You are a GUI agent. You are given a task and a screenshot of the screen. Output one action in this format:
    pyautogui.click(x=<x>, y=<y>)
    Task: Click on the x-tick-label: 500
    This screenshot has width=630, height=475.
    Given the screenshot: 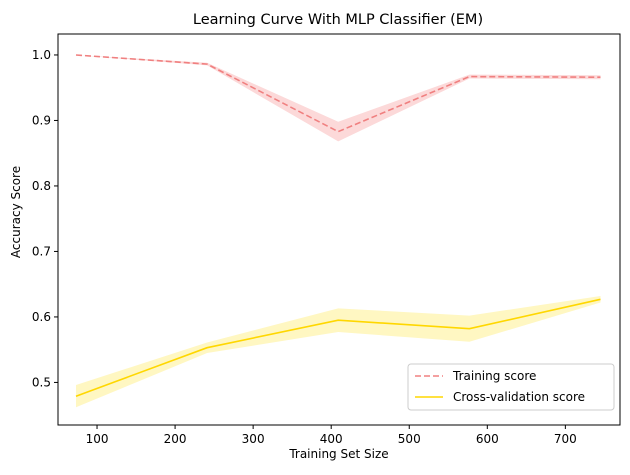 What is the action you would take?
    pyautogui.click(x=409, y=439)
    